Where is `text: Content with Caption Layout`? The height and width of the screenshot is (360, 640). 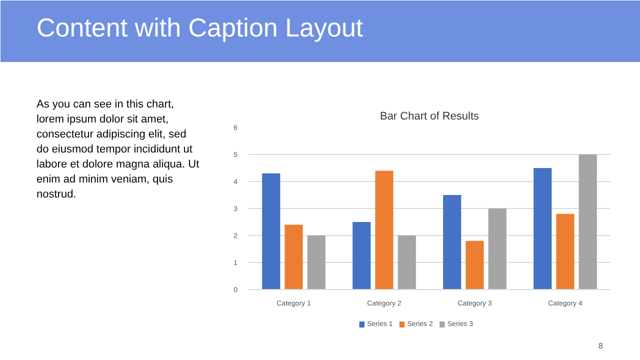 text: Content with Caption Layout is located at coordinates (200, 27).